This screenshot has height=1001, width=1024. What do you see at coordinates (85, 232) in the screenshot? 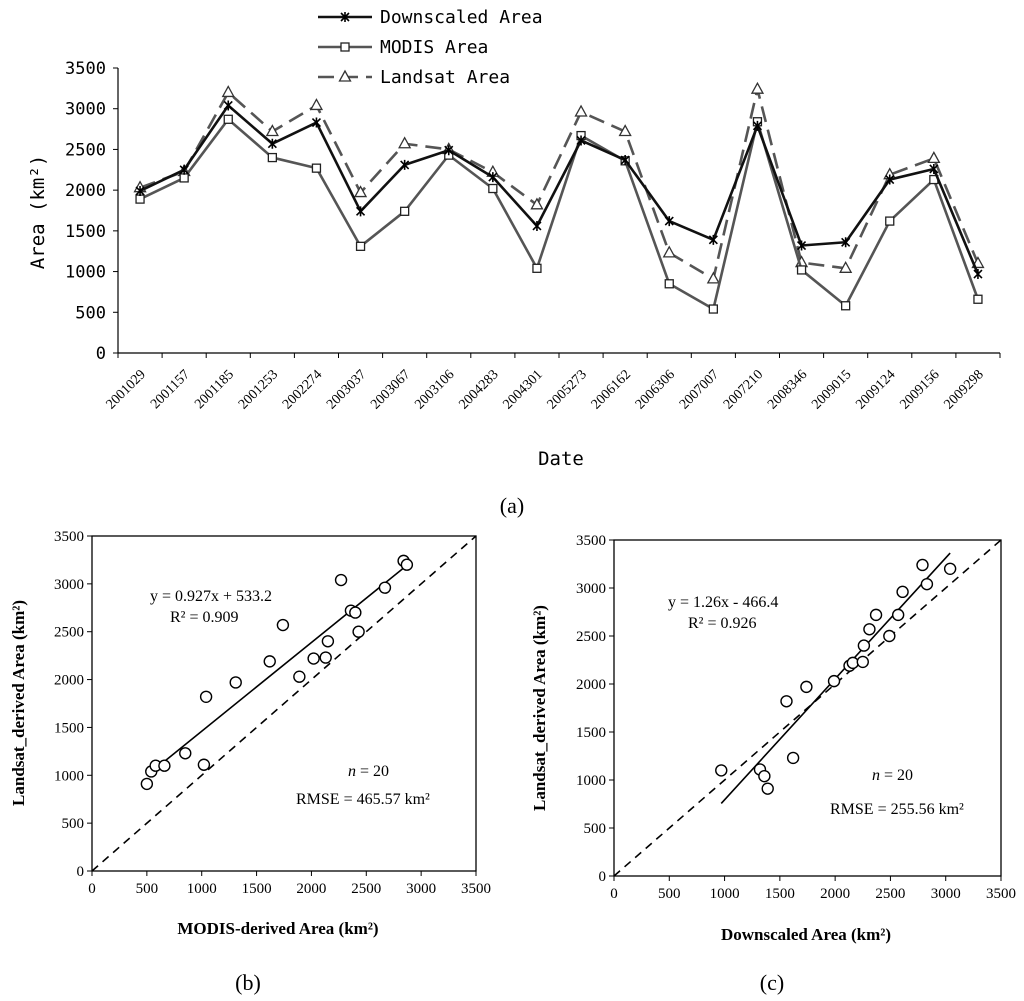
I see `line-chart-y-tick-label: 1500` at bounding box center [85, 232].